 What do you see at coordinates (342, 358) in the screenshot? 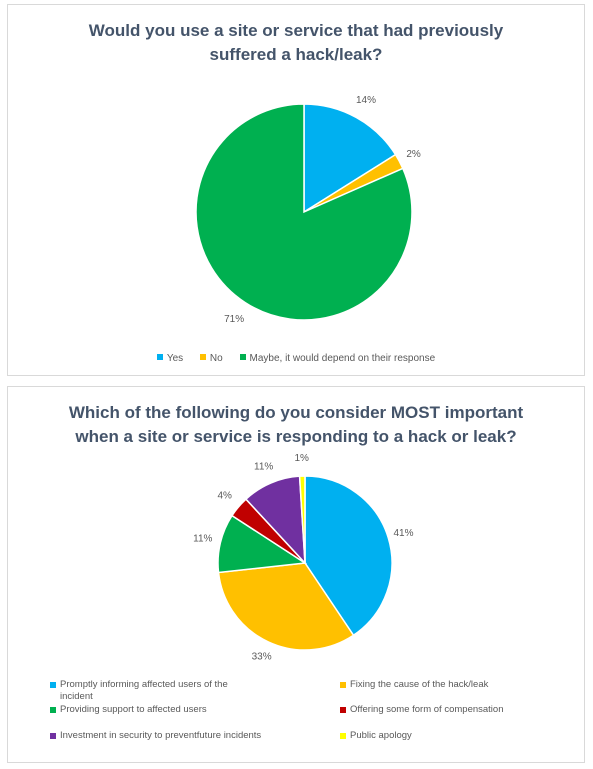
I see `chart-1-legend-label-maybe: Maybe, it would depend on their response` at bounding box center [342, 358].